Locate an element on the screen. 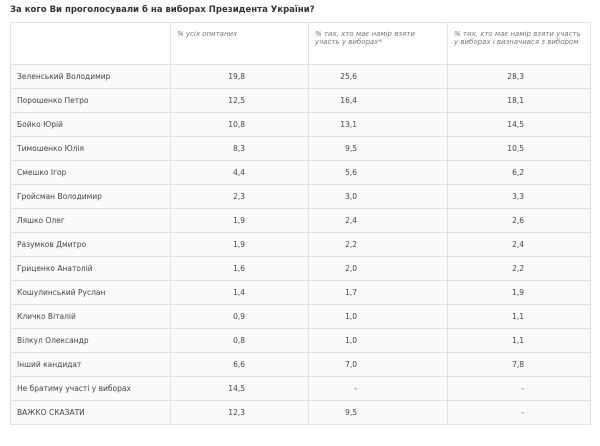 The height and width of the screenshot is (446, 600). candidate-cell: Кличко Віталій is located at coordinates (90, 316).